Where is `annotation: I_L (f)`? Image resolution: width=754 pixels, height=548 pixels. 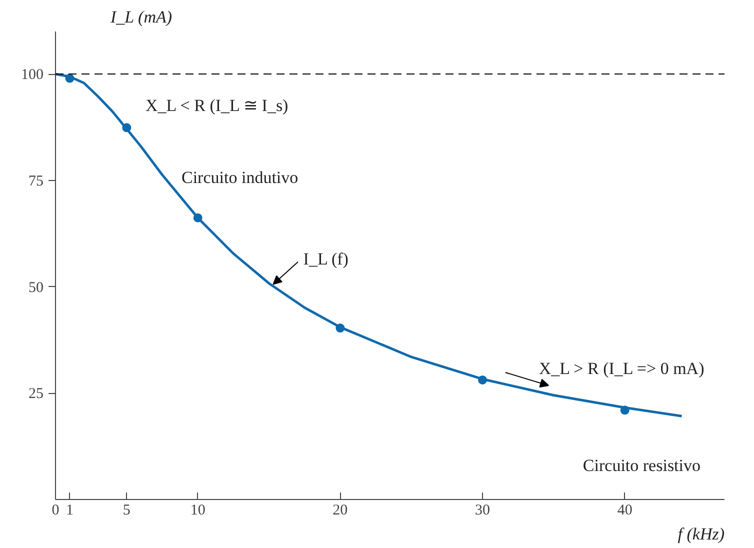
annotation: I_L (f) is located at coordinates (325, 259).